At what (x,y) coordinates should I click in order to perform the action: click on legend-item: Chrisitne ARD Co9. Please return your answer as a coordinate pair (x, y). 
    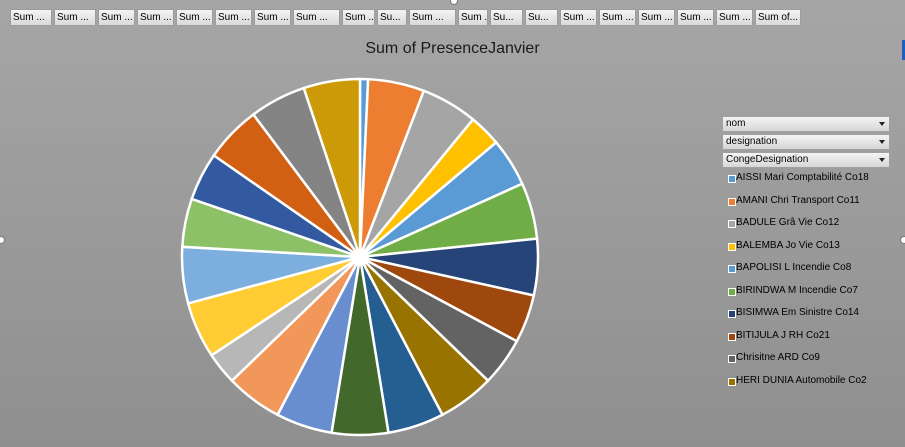
    Looking at the image, I should click on (807, 363).